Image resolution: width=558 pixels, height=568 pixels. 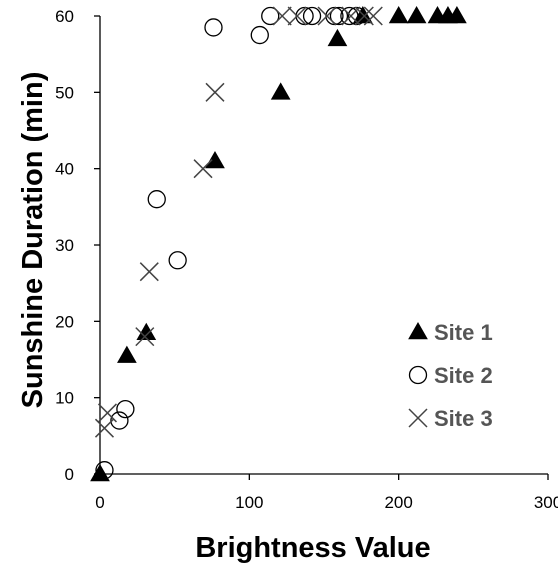 I want to click on legend: Site 1 Site 2 Site 3, so click(x=450, y=375).